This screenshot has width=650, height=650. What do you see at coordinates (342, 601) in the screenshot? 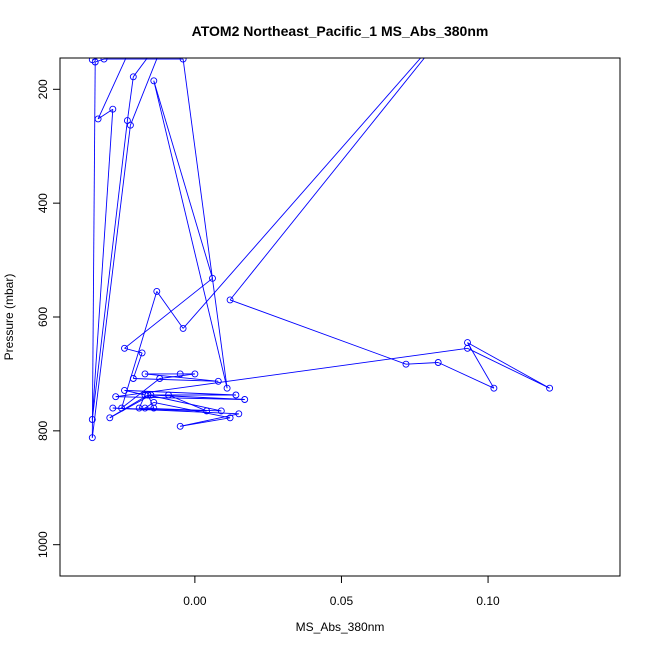
I see `x-tick-label: 0.05` at bounding box center [342, 601].